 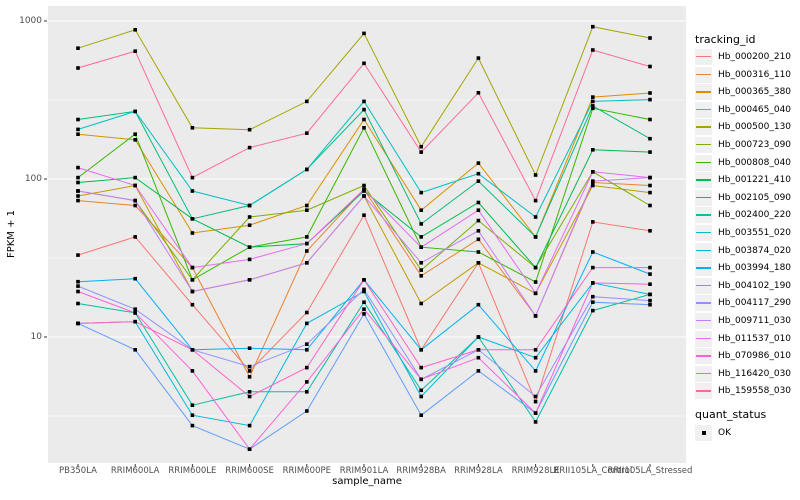 I want to click on legend-item-label: Hb_159558_030, so click(x=755, y=391).